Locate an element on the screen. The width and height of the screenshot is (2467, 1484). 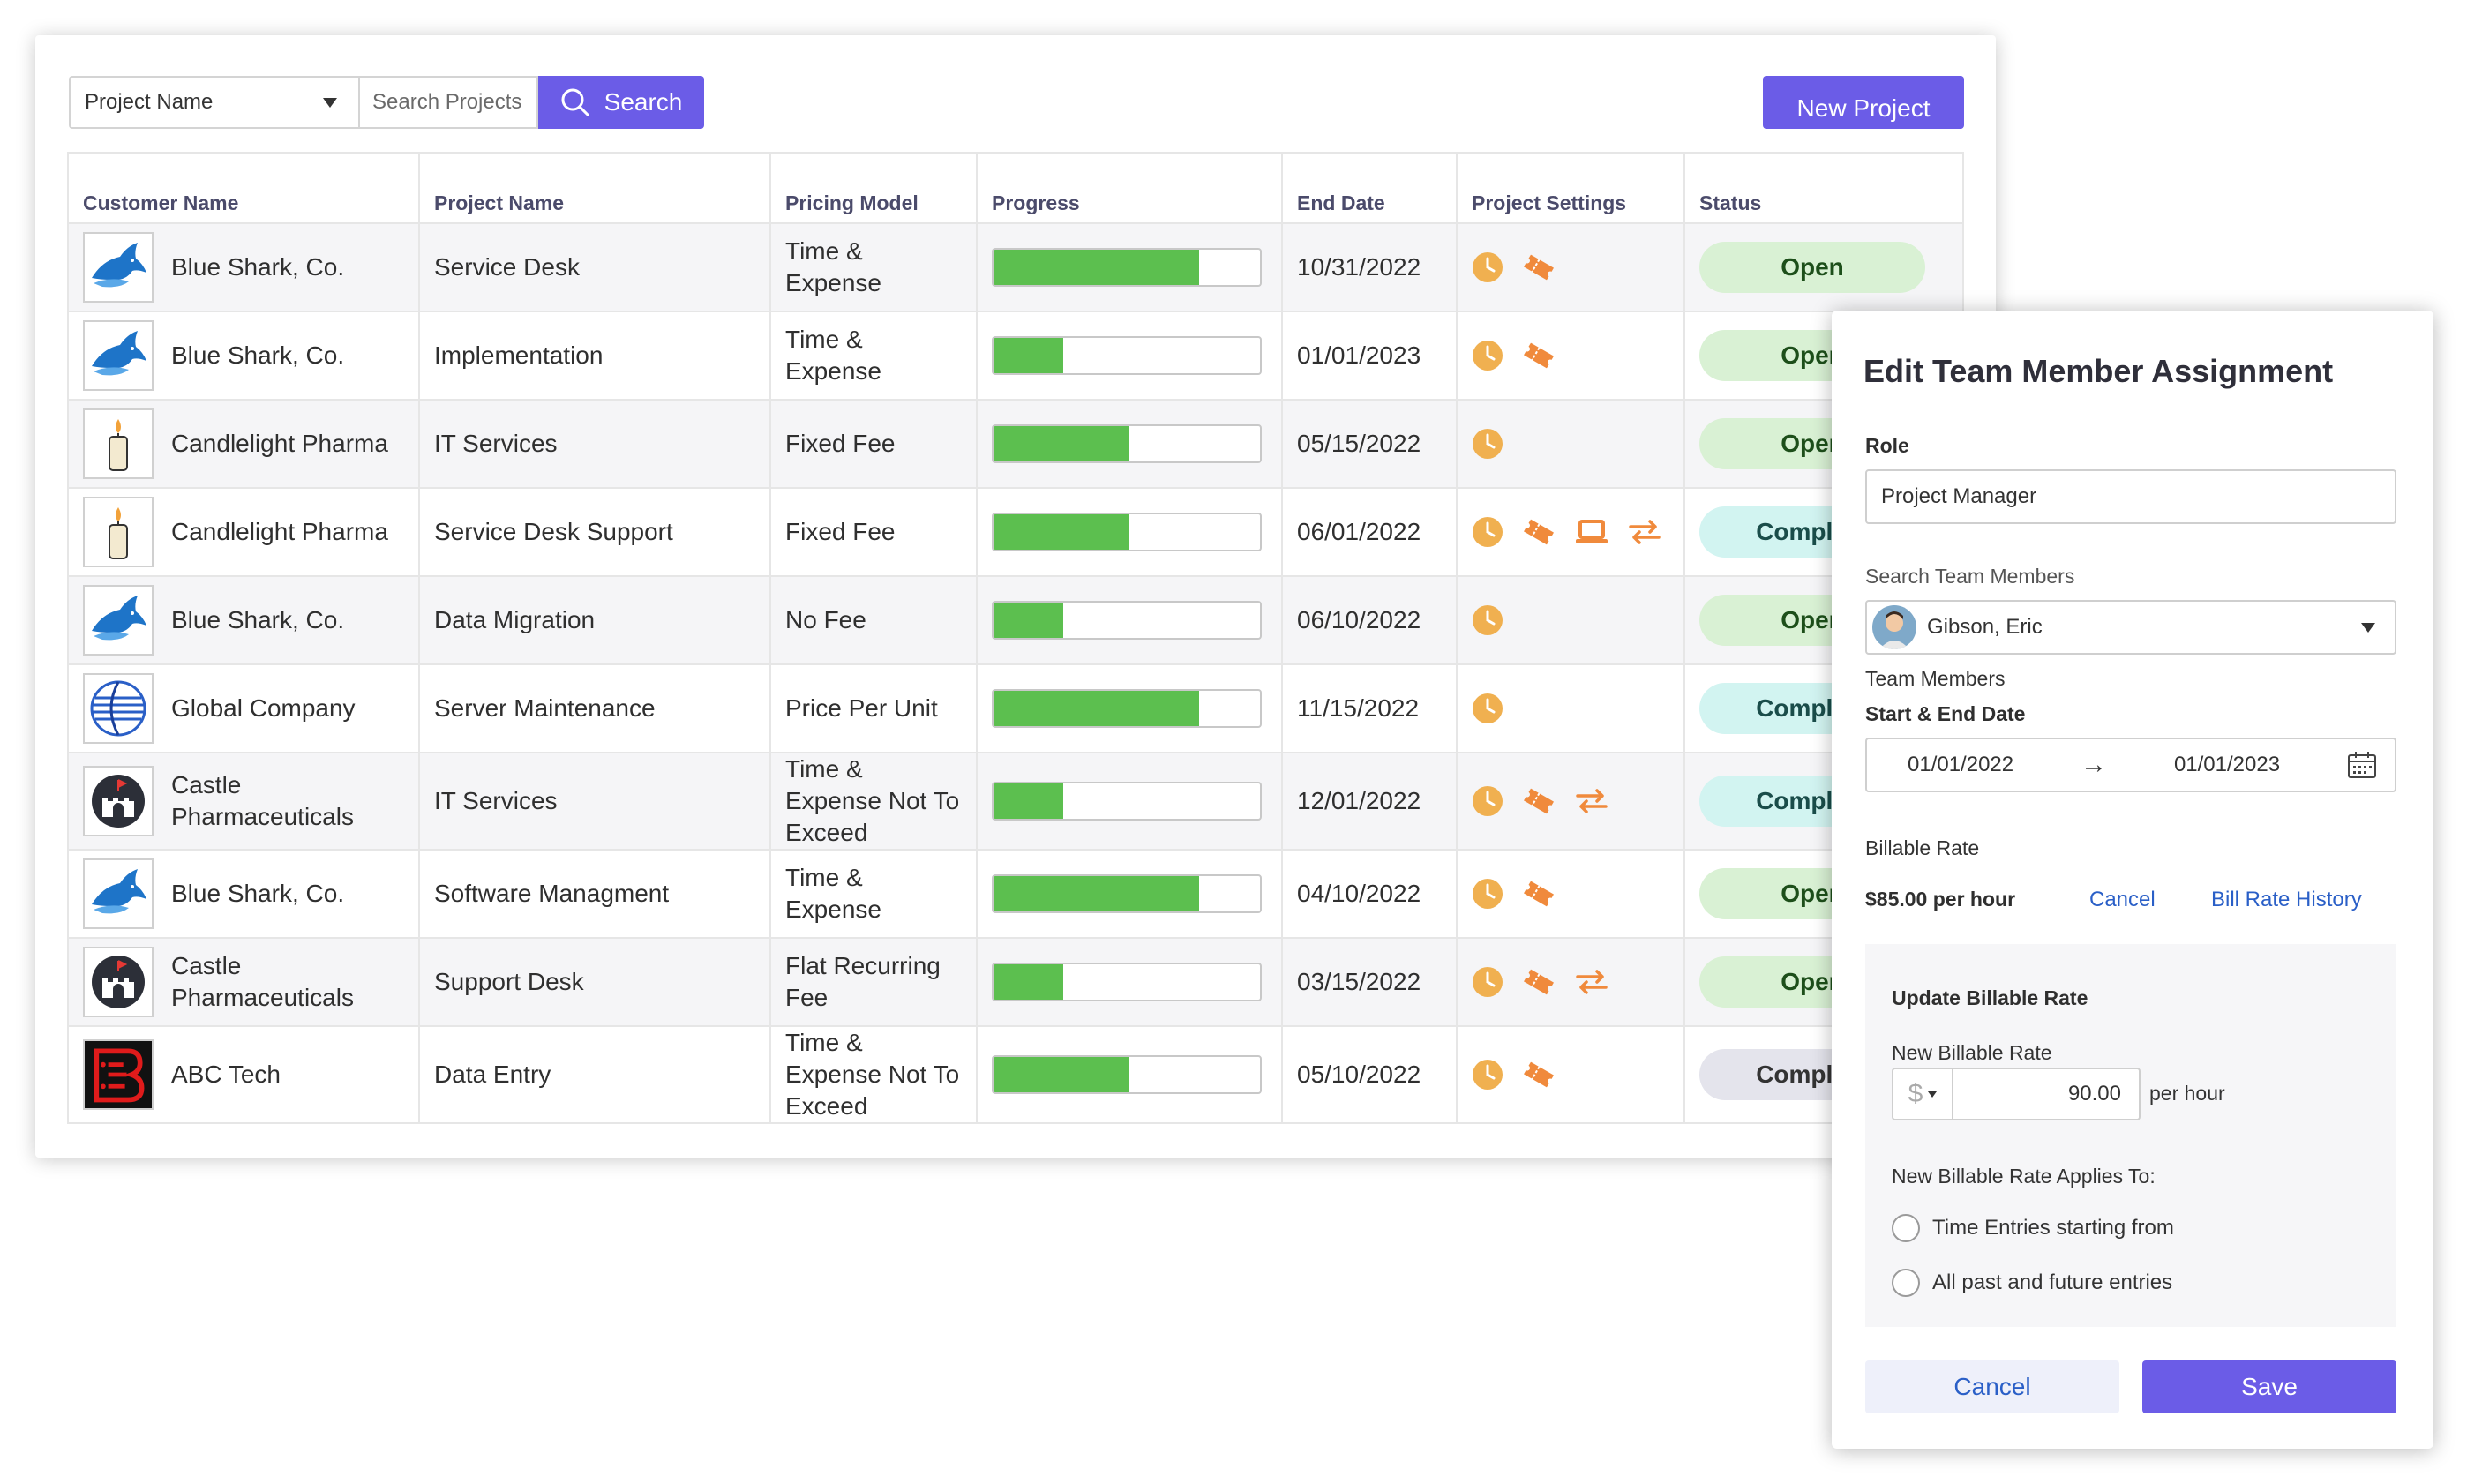
search-input is located at coordinates (448, 102).